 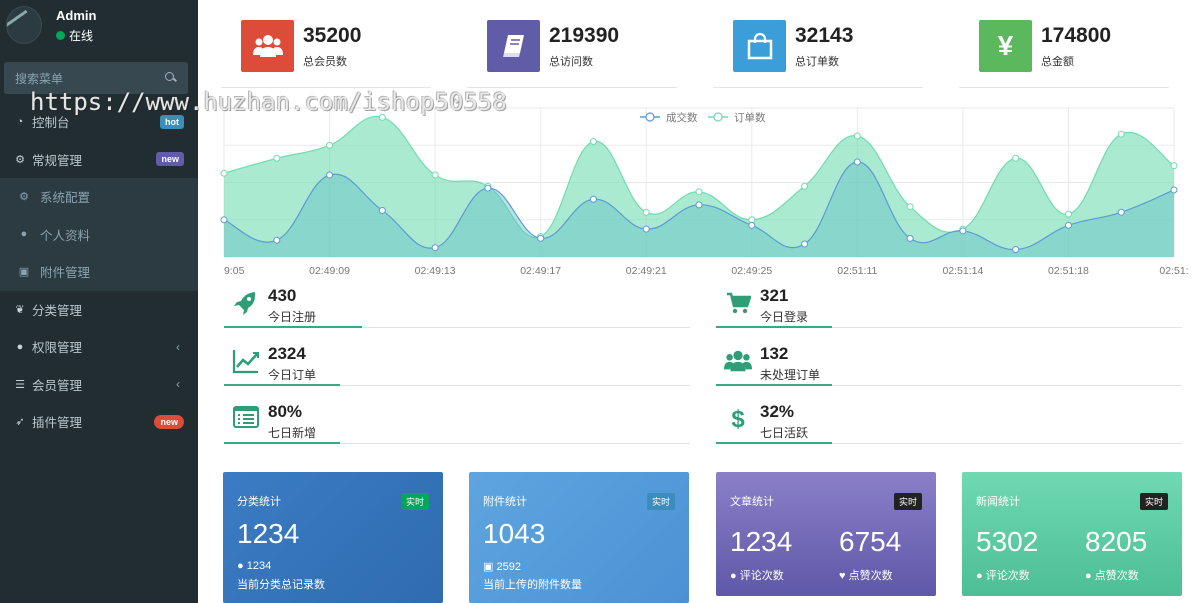 I want to click on dollar-icon: $, so click(x=738, y=419).